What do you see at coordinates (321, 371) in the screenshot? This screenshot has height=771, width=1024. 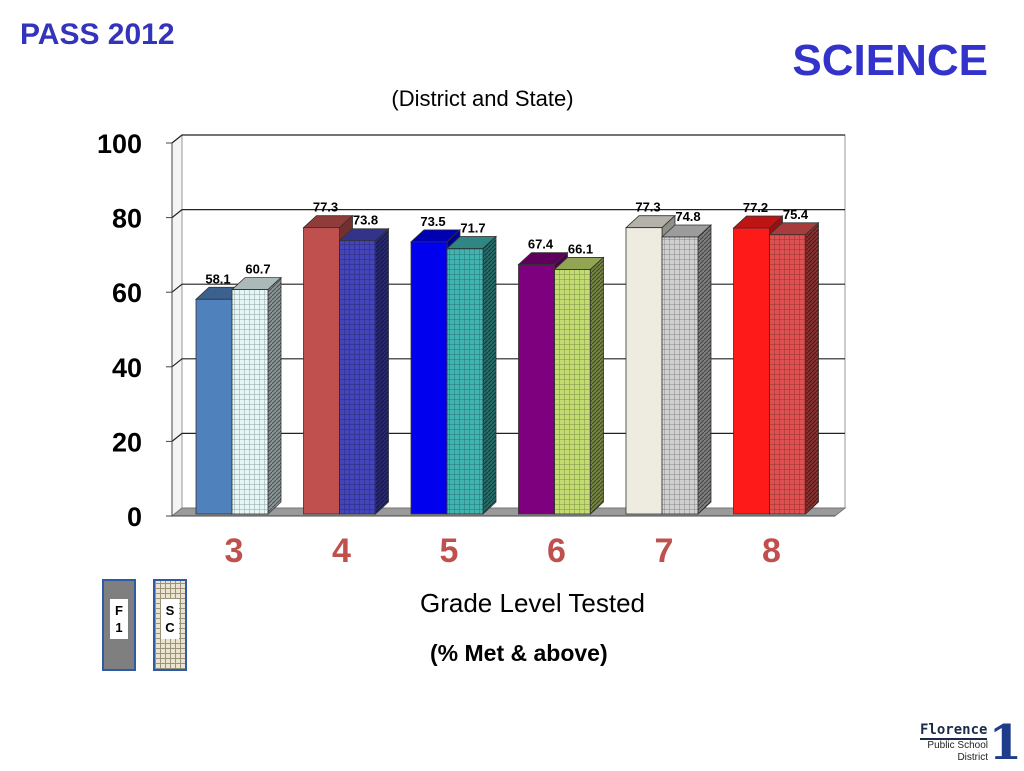 I see `bar-district-4-front` at bounding box center [321, 371].